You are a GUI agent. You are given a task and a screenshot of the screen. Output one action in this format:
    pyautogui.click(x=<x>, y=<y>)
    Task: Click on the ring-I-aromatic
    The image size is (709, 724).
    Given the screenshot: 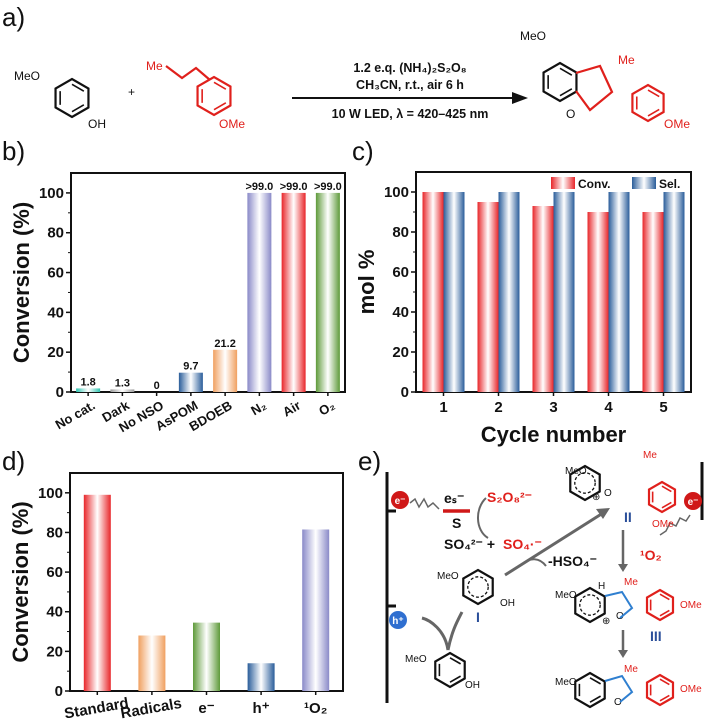 What is the action you would take?
    pyautogui.click(x=478, y=587)
    